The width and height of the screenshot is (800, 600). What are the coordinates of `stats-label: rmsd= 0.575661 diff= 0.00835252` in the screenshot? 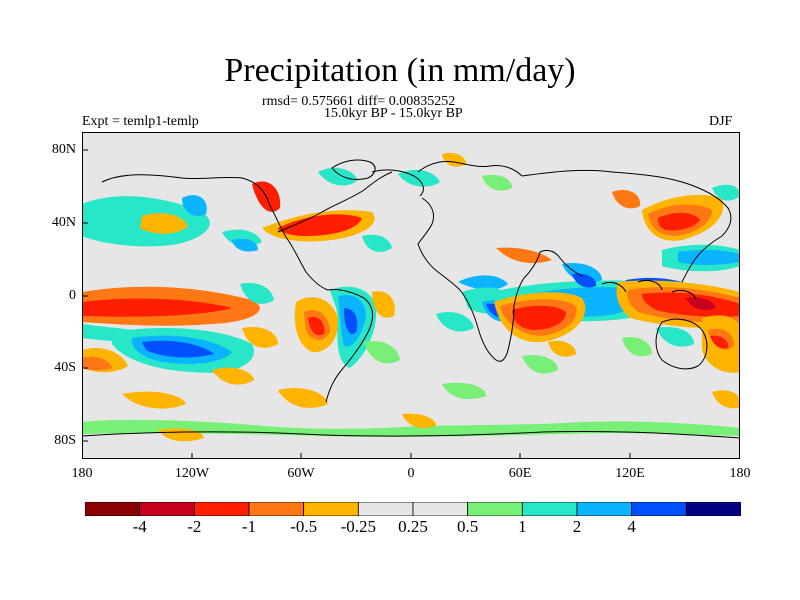 It's located at (359, 101).